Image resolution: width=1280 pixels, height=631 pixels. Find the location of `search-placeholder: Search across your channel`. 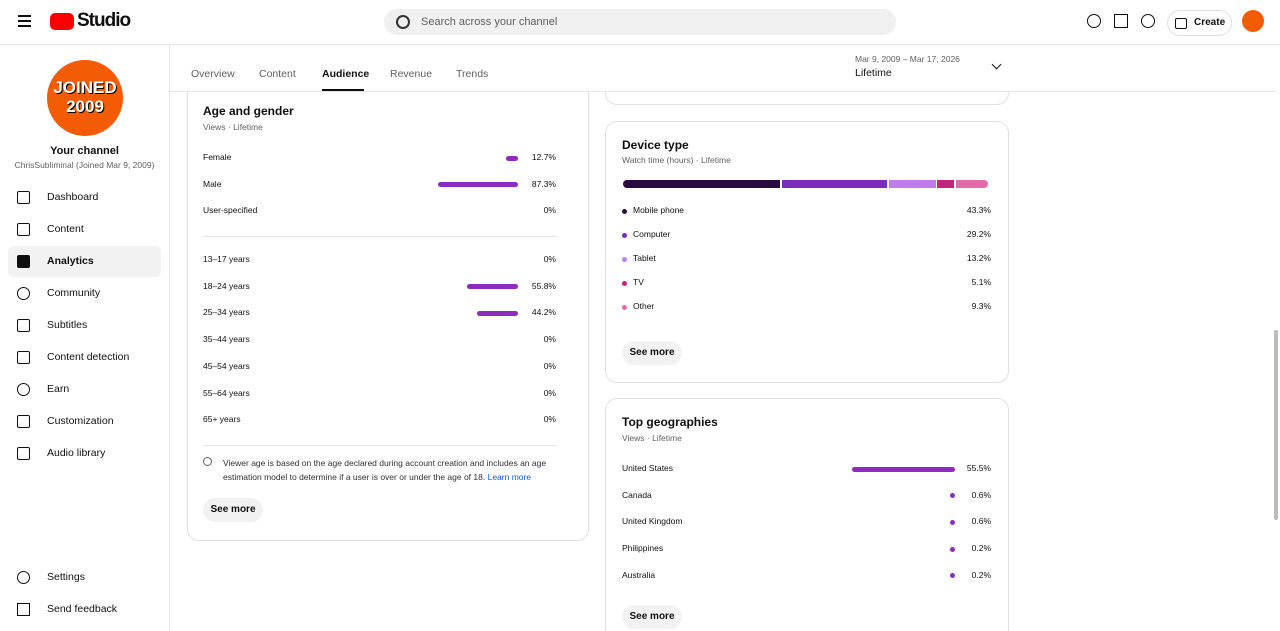

search-placeholder: Search across your channel is located at coordinates (489, 22).